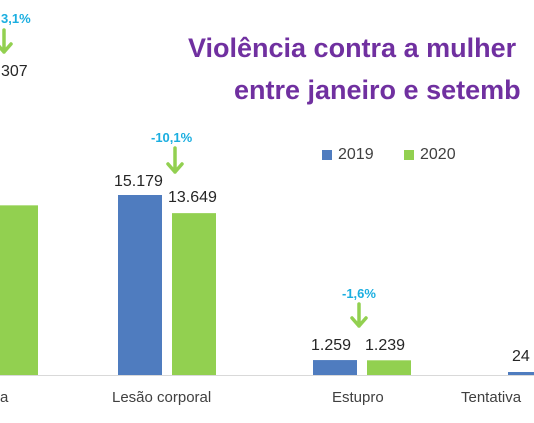 Image resolution: width=534 pixels, height=423 pixels. I want to click on data-label-2019-lesao: 15.179, so click(138, 181).